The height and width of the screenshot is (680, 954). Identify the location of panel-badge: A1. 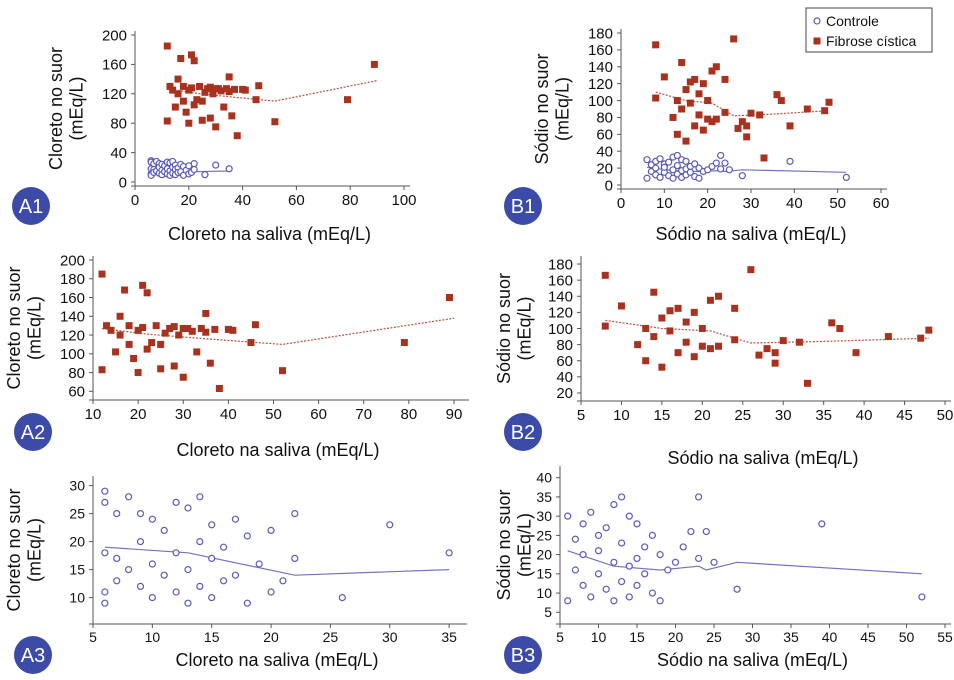
(31, 206).